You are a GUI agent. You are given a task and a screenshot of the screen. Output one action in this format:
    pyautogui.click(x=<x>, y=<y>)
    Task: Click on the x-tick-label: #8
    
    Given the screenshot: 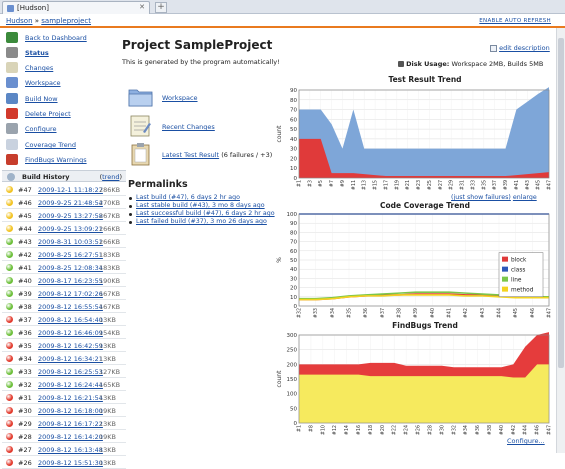 What is the action you would take?
    pyautogui.click(x=311, y=428)
    